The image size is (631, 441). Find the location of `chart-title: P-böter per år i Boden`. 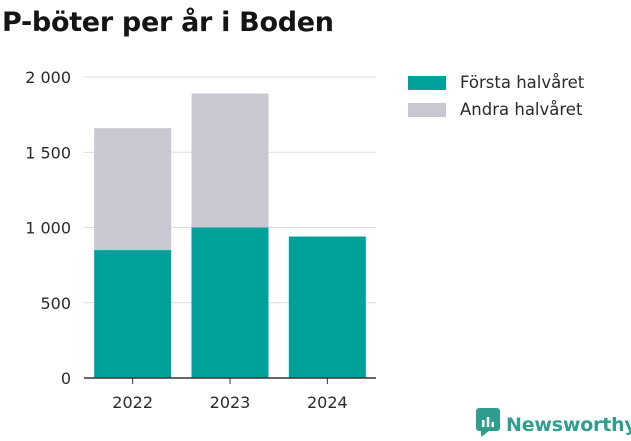

chart-title: P-böter per år i Boden is located at coordinates (168, 22).